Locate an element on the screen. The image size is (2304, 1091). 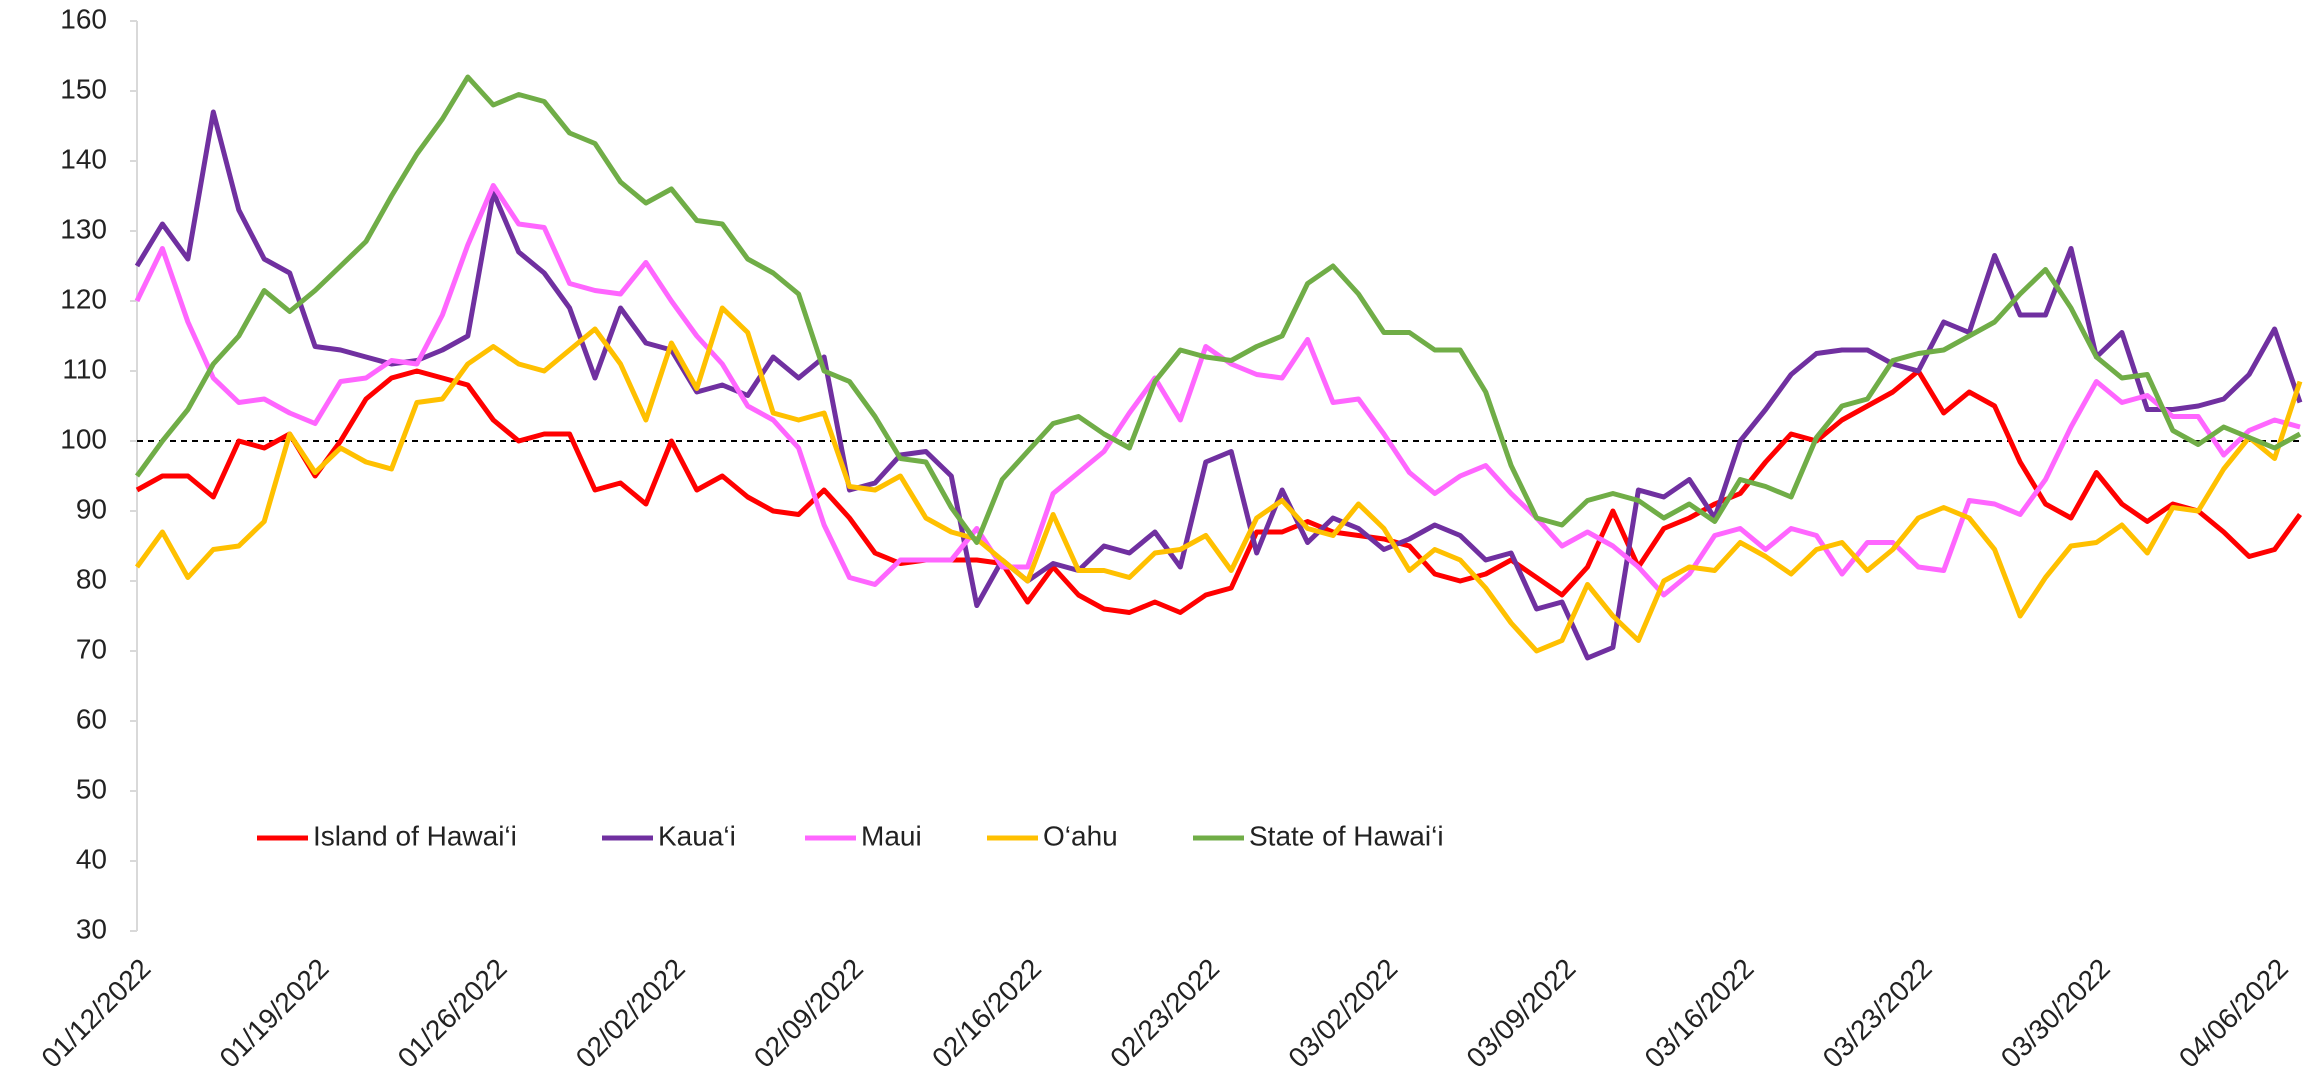
legend-label: Kaua‘i is located at coordinates (697, 835).